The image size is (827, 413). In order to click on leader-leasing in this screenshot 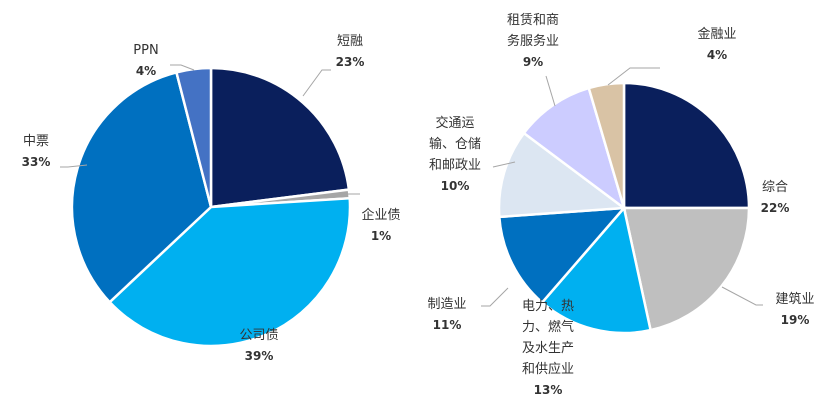, I will do `click(550, 91)`.